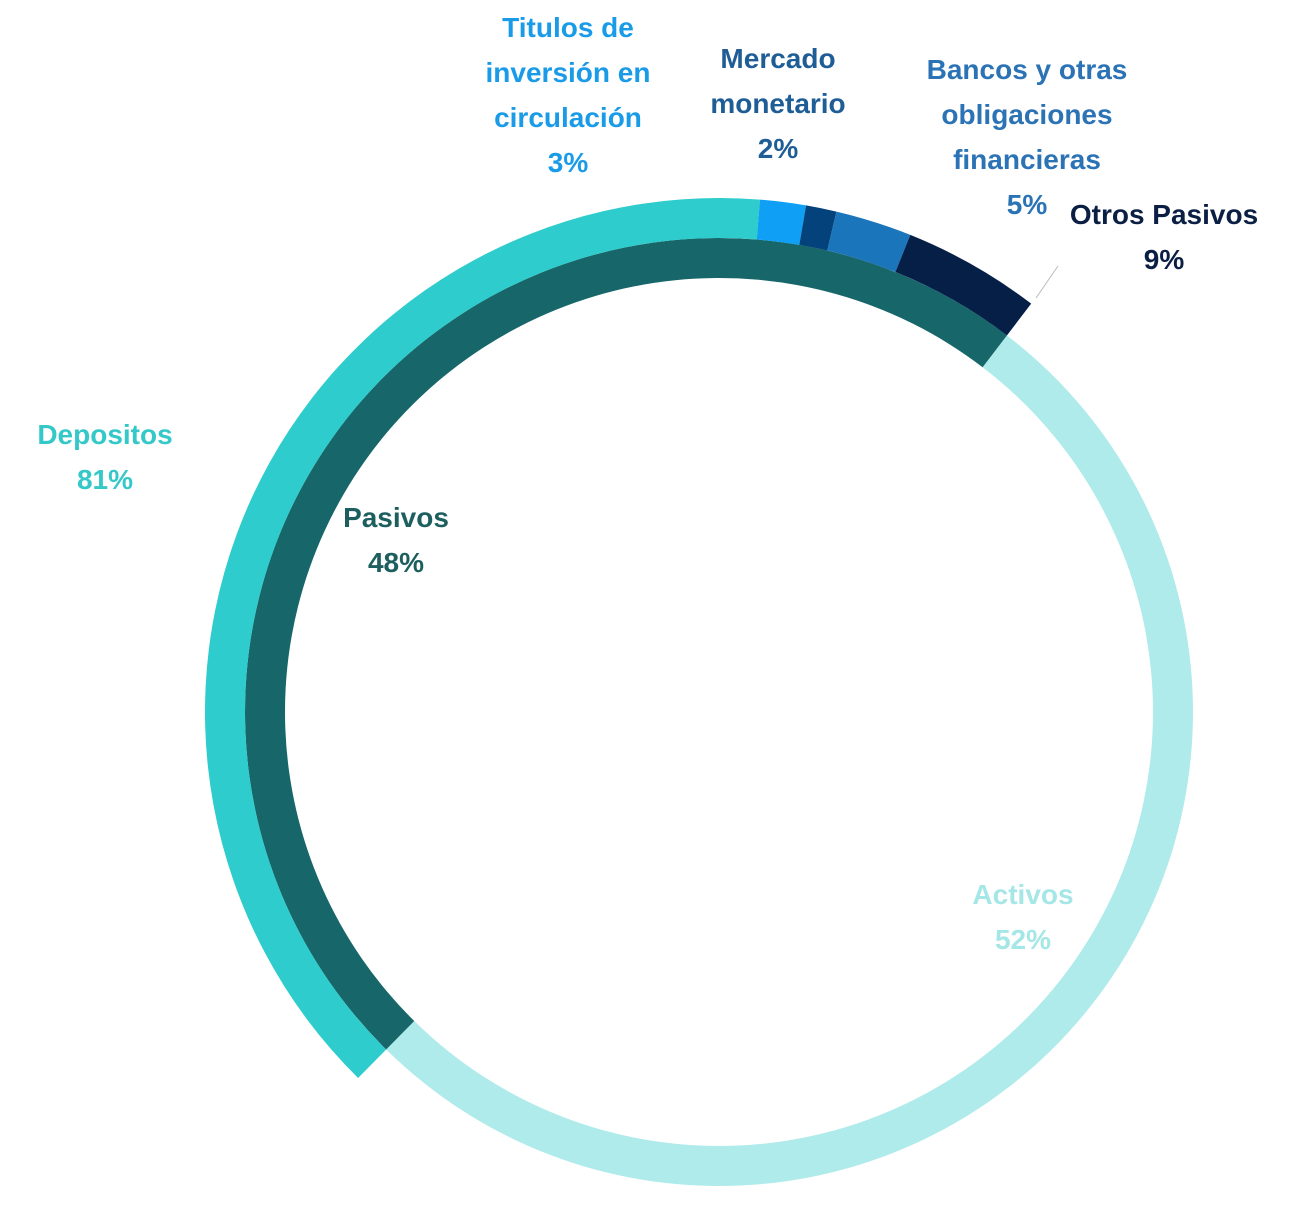 The height and width of the screenshot is (1221, 1296). Describe the element at coordinates (1164, 237) in the screenshot. I see `slice-label: Otros Pasivos 9%` at that location.